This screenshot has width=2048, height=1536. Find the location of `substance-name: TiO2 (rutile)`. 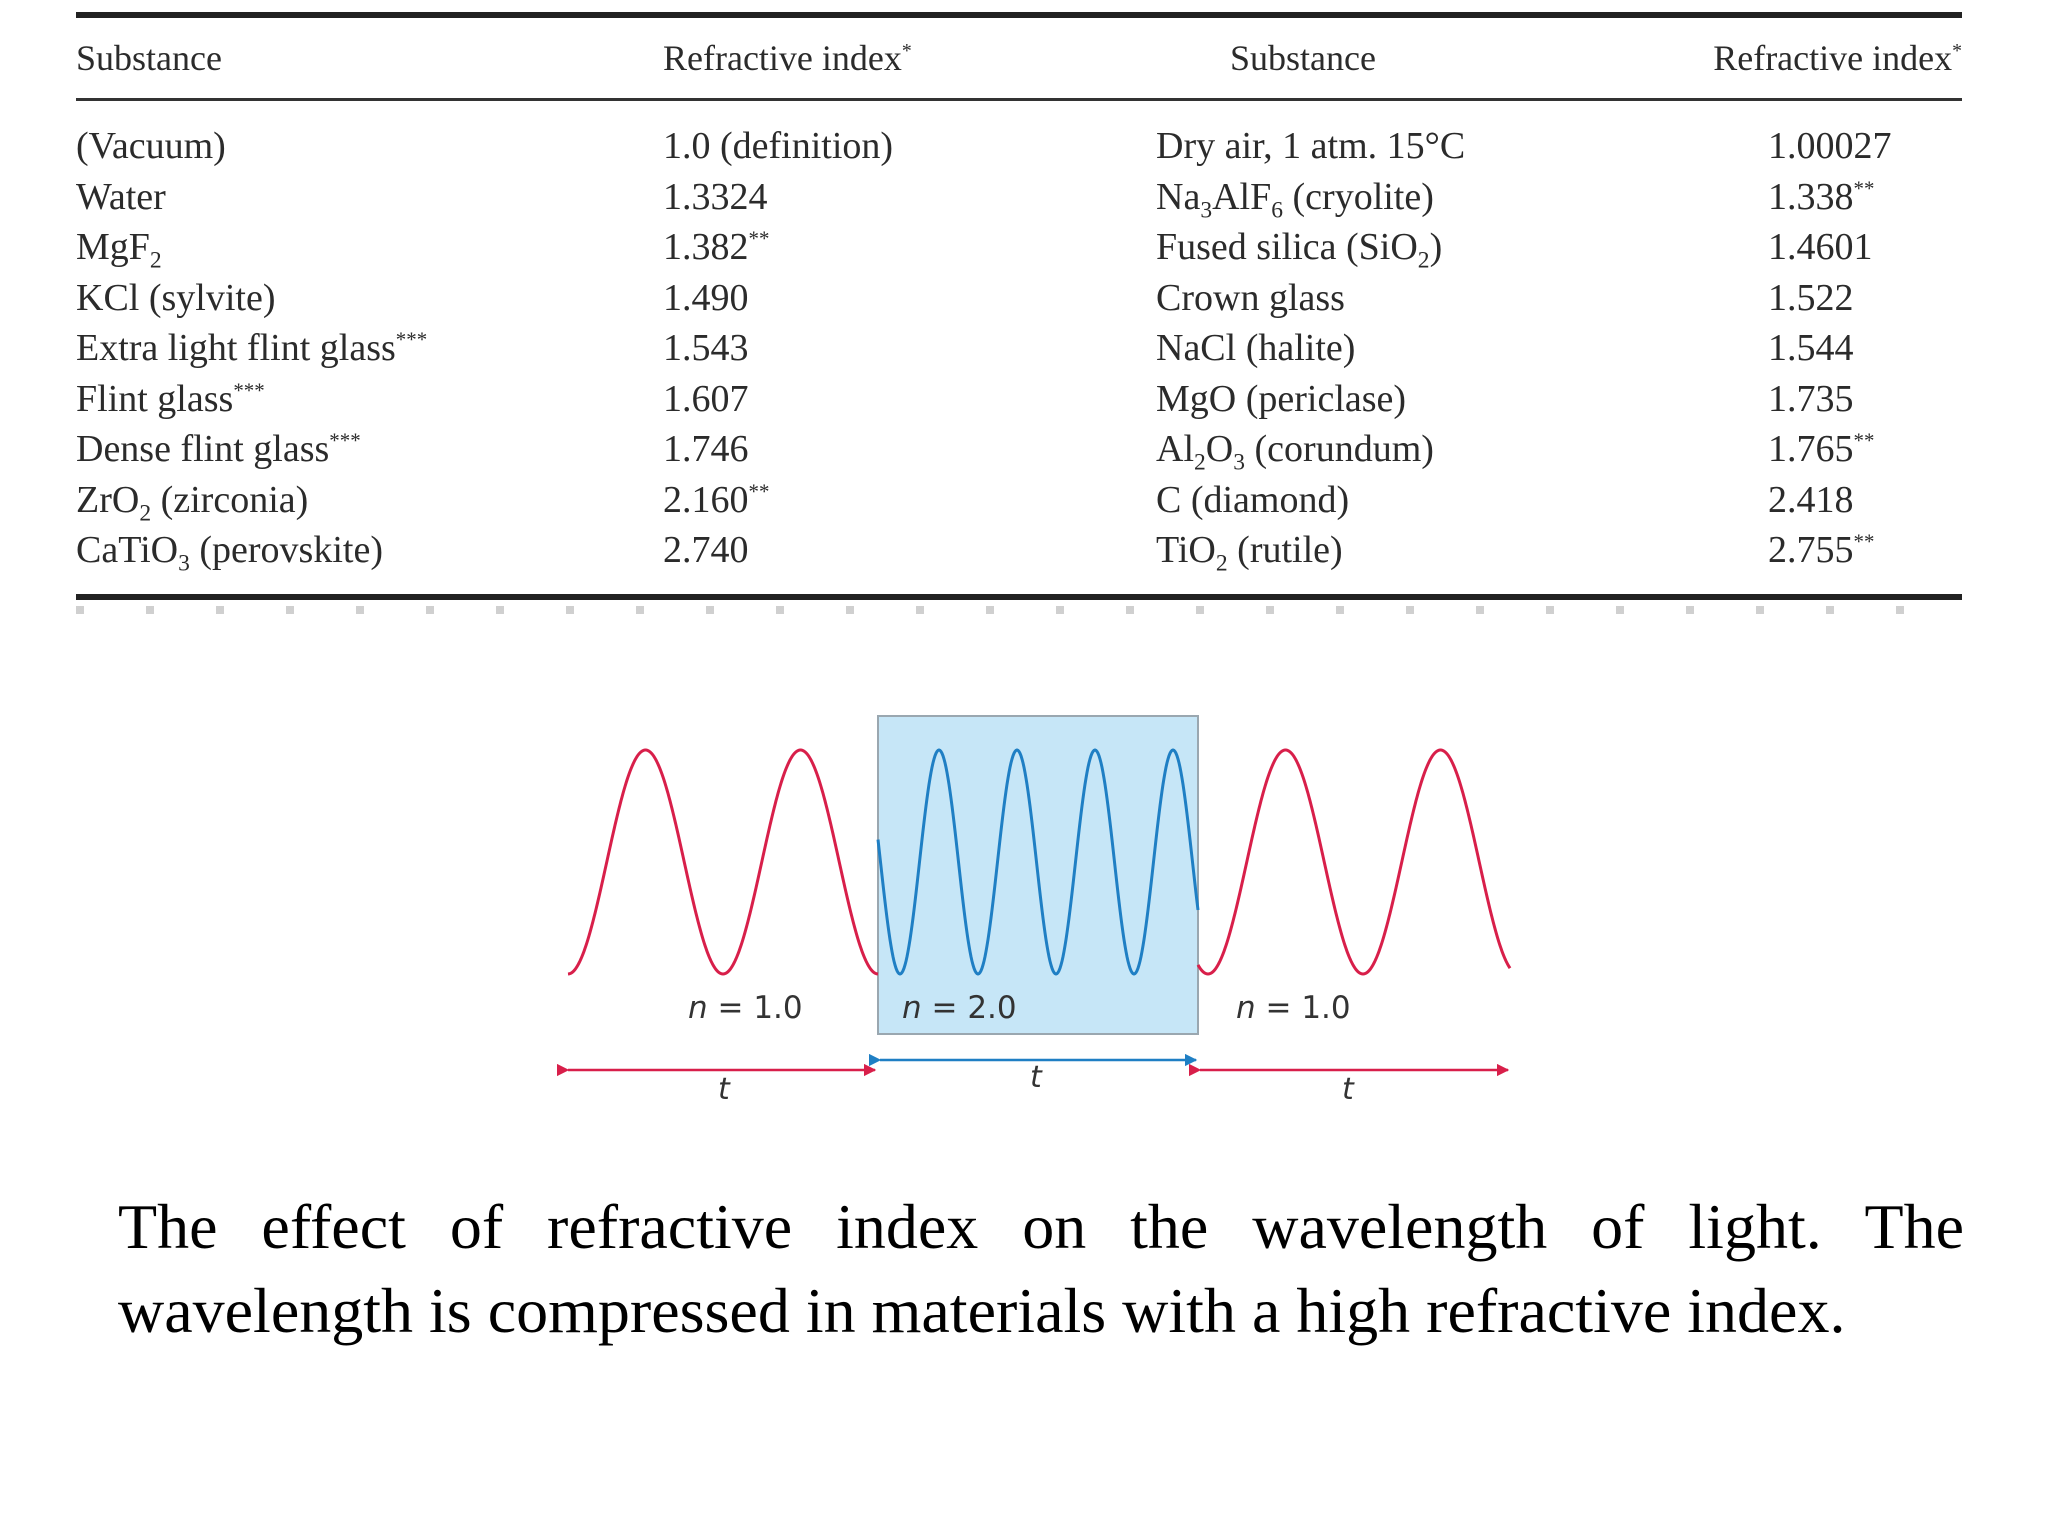

substance-name: TiO2 (rutile) is located at coordinates (1249, 553).